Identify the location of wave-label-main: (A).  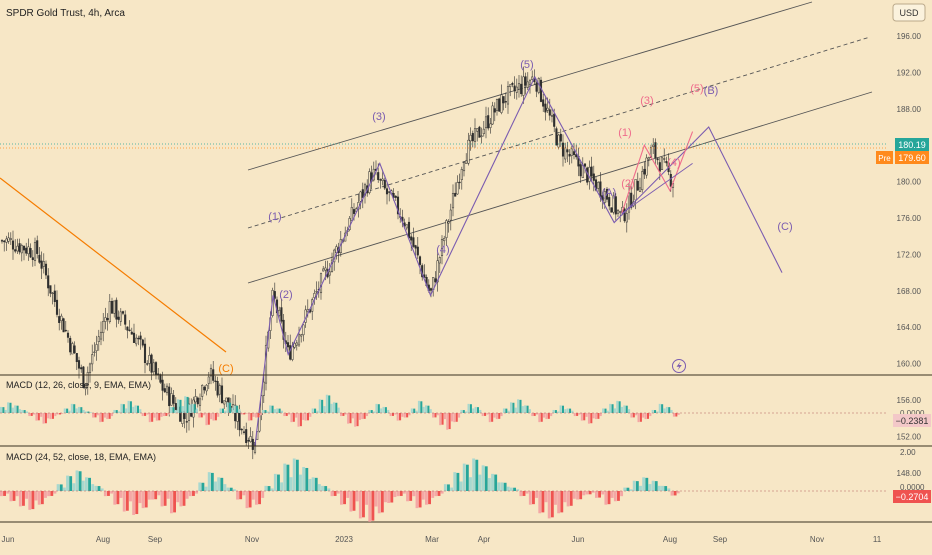
(609, 193).